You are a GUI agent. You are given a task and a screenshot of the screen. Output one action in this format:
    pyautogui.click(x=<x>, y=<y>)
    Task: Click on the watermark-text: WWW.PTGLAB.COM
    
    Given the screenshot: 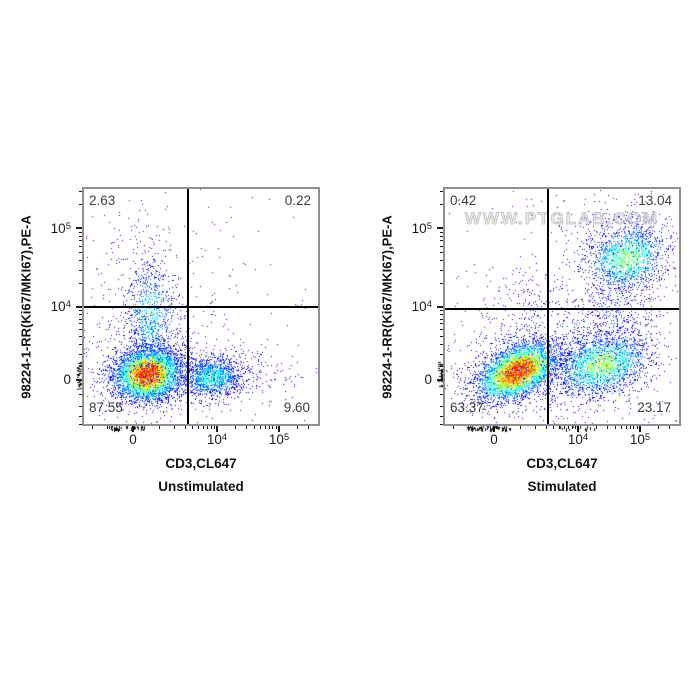 What is the action you would take?
    pyautogui.click(x=562, y=219)
    